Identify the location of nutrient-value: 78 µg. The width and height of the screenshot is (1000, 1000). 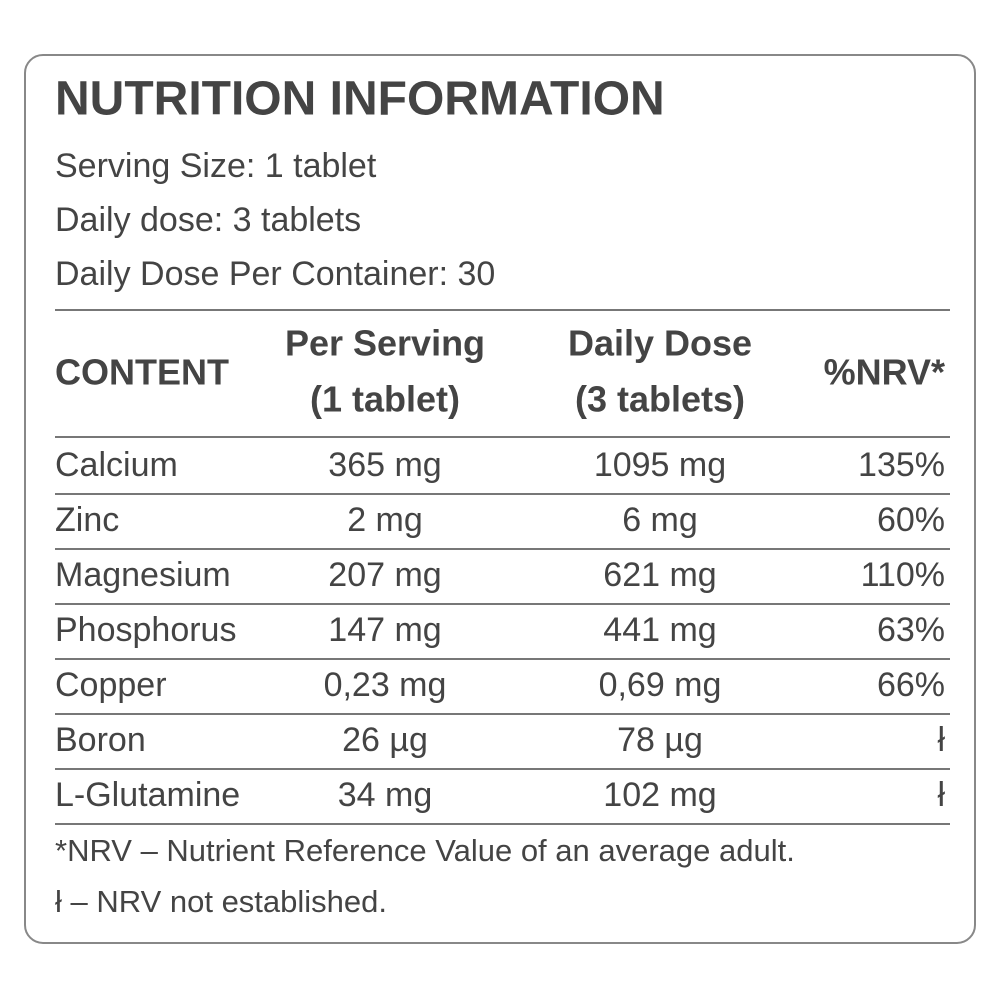
(660, 740).